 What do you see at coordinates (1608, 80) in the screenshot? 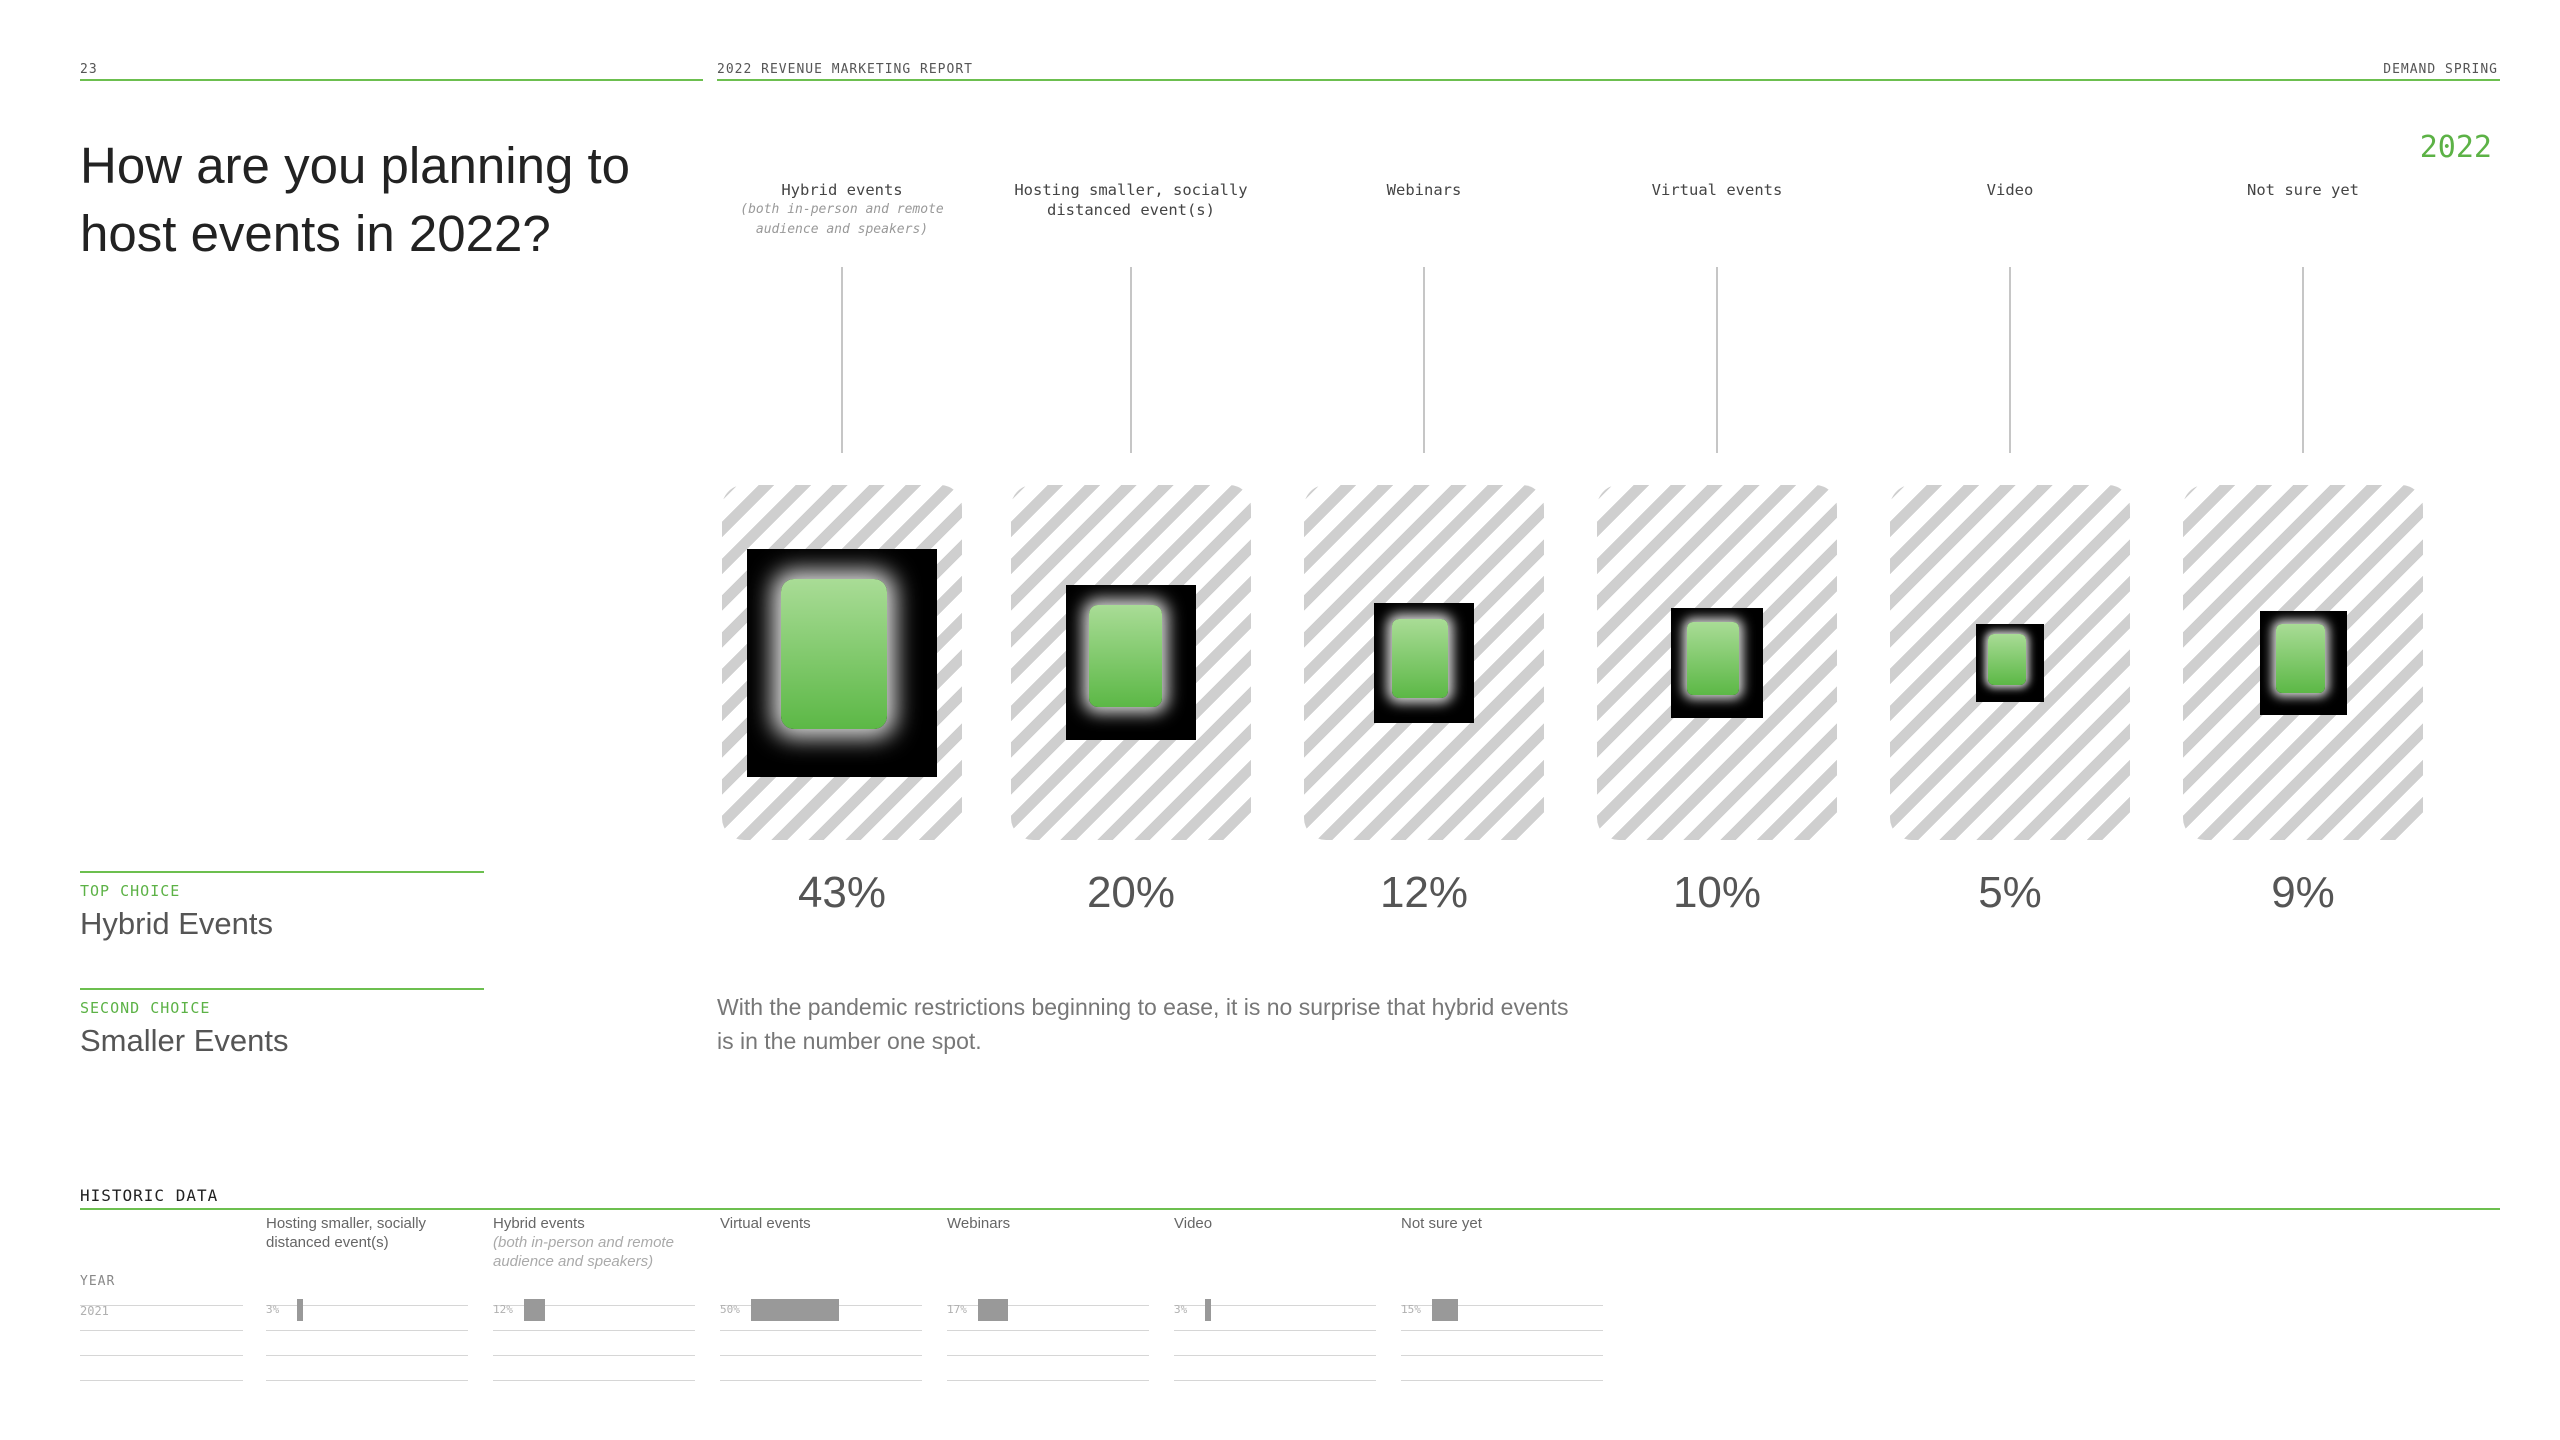
I see `header-rule-right` at bounding box center [1608, 80].